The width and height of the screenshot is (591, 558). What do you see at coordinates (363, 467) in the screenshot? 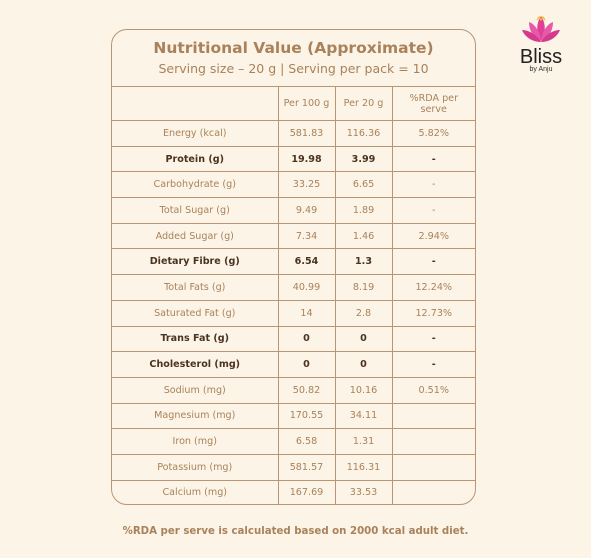
I see `per-20g-cell: 116.31` at bounding box center [363, 467].